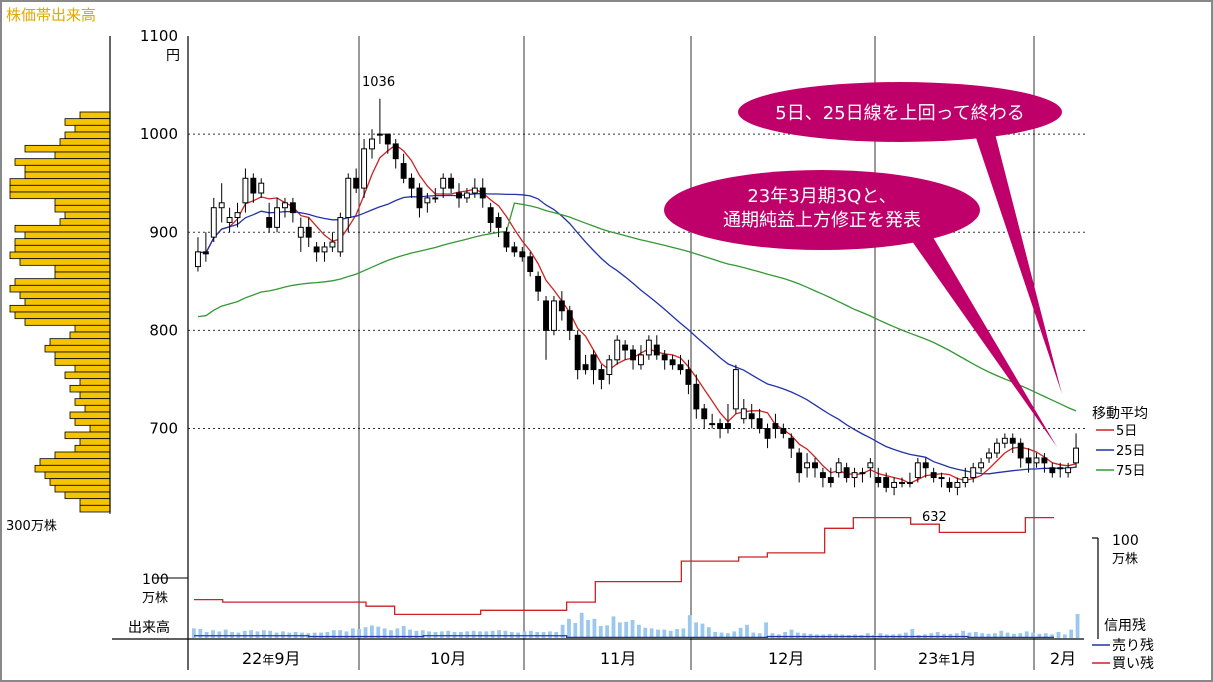 This screenshot has height=682, width=1213. Describe the element at coordinates (448, 658) in the screenshot. I see `month-label: 10月` at that location.